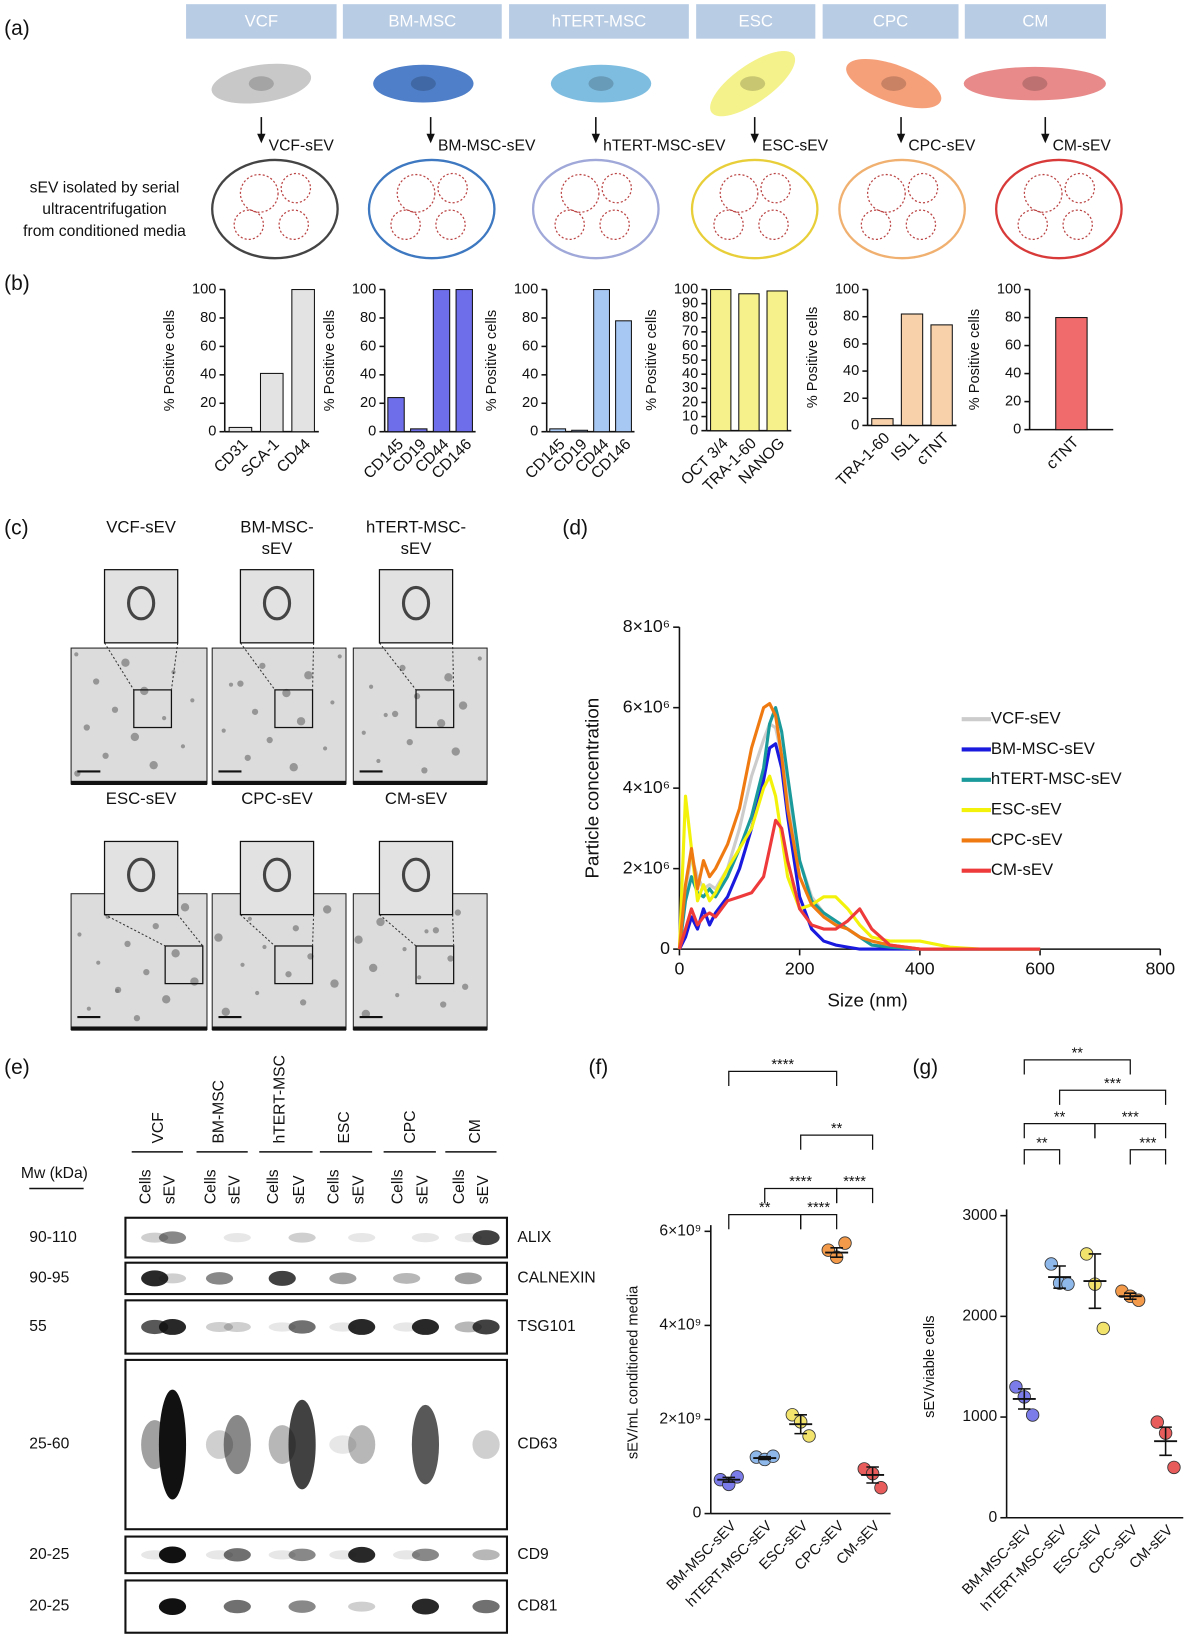 The width and height of the screenshot is (1200, 1639). Describe the element at coordinates (800, 969) in the screenshot. I see `x-tick-label: 200` at that location.